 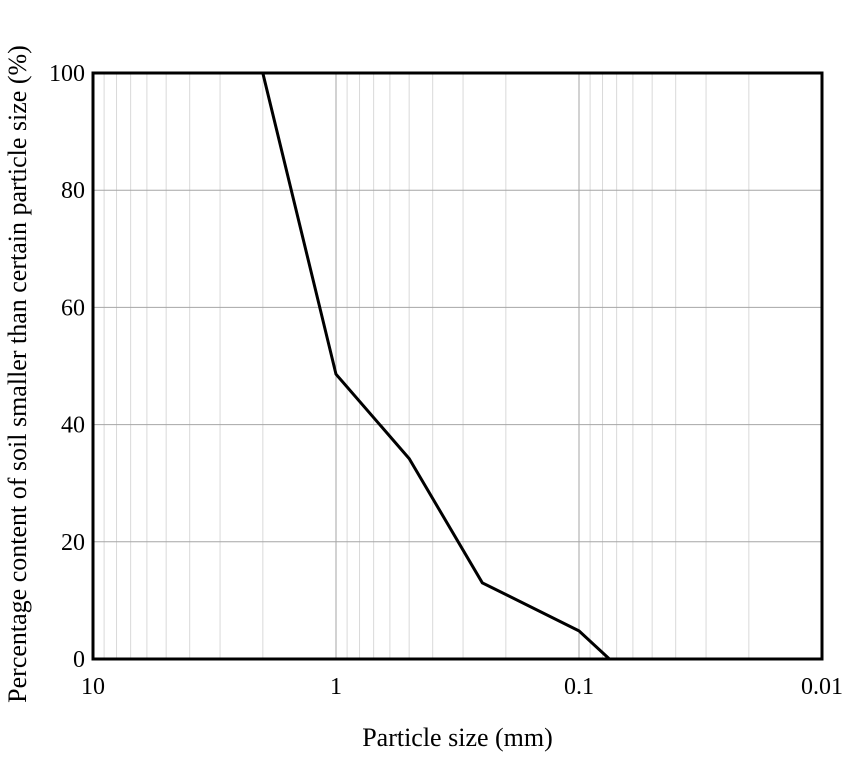 What do you see at coordinates (67, 74) in the screenshot?
I see `y-tick-label: 100` at bounding box center [67, 74].